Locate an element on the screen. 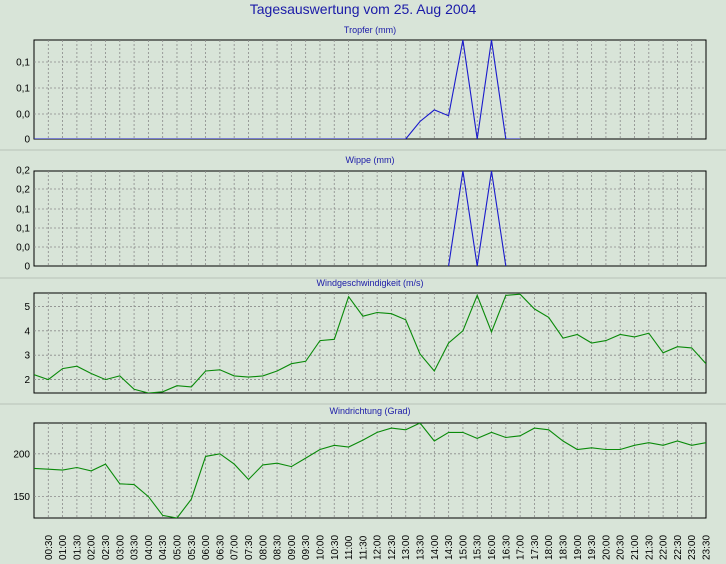 This screenshot has width=726, height=564. panel-4-y-tick-label: 200 is located at coordinates (21, 454).